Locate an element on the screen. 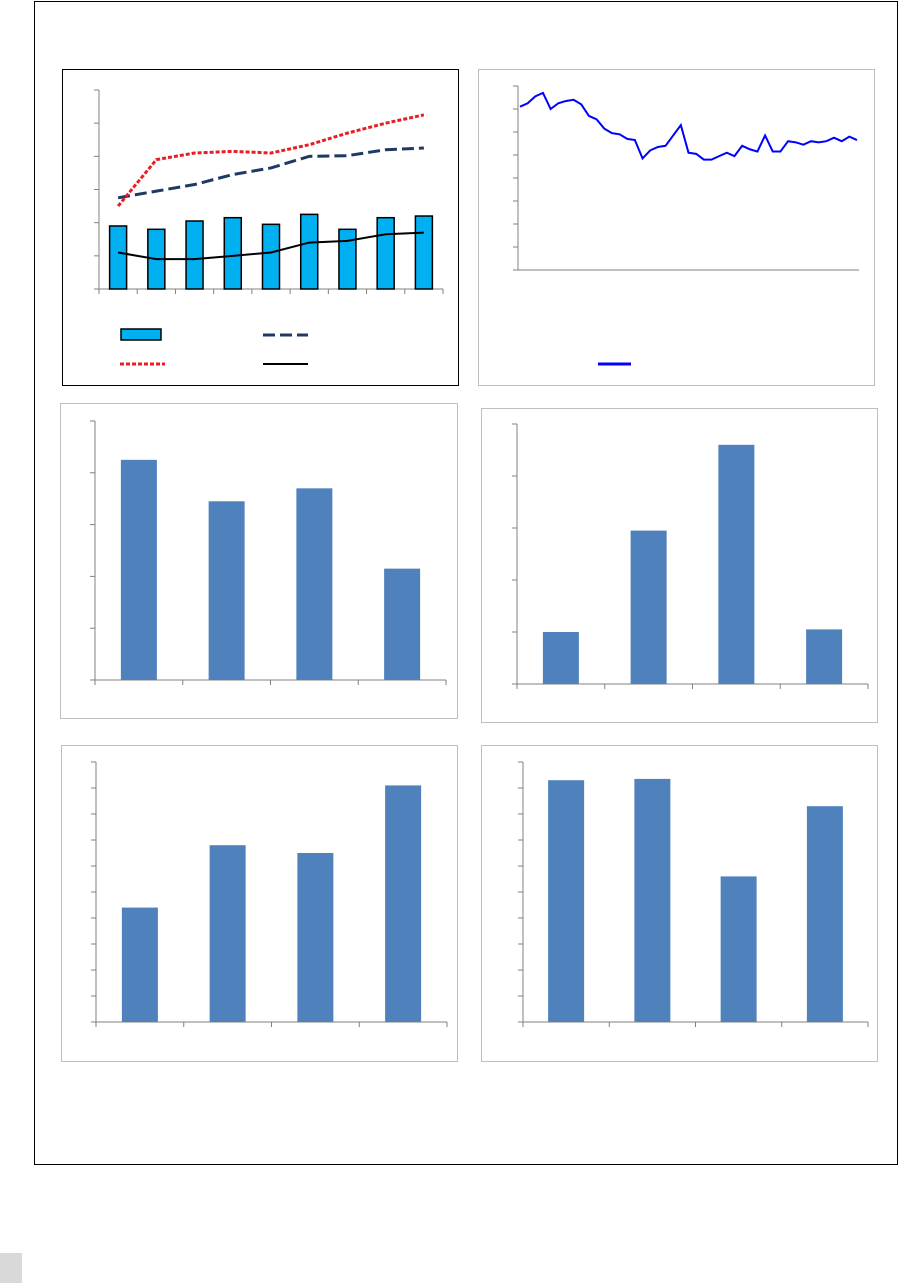  line-chart-panel is located at coordinates (676, 227).